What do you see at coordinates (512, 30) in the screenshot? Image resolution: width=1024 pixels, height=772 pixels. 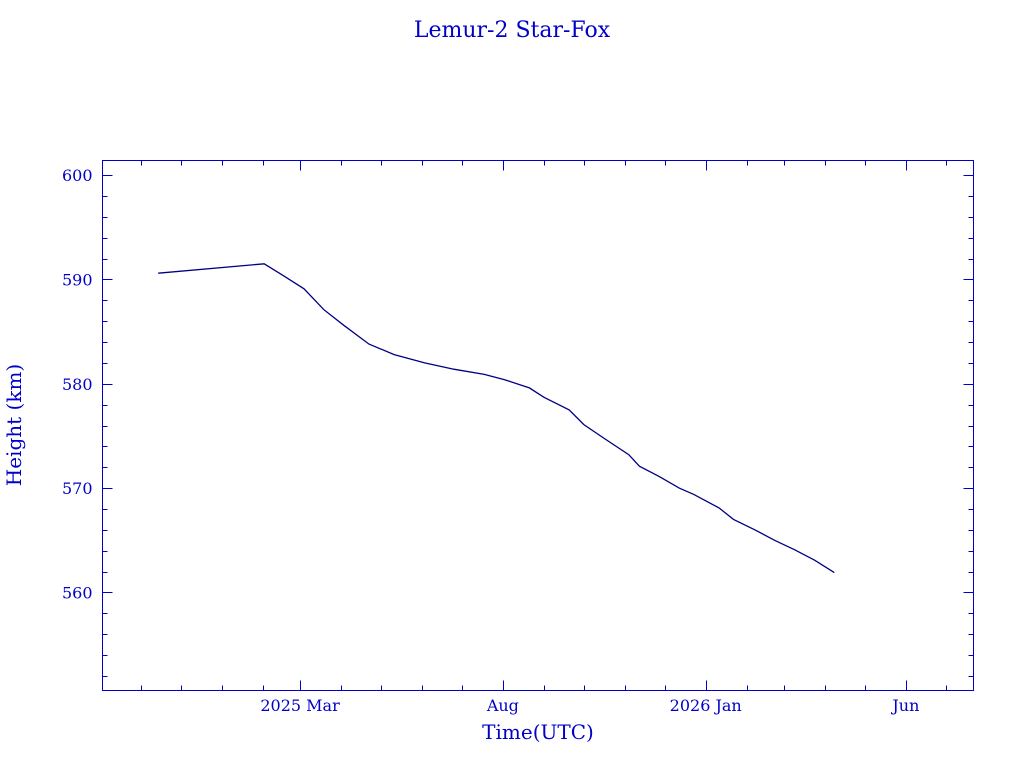 I see `chart-title: Lemur-2 Star-Fox` at bounding box center [512, 30].